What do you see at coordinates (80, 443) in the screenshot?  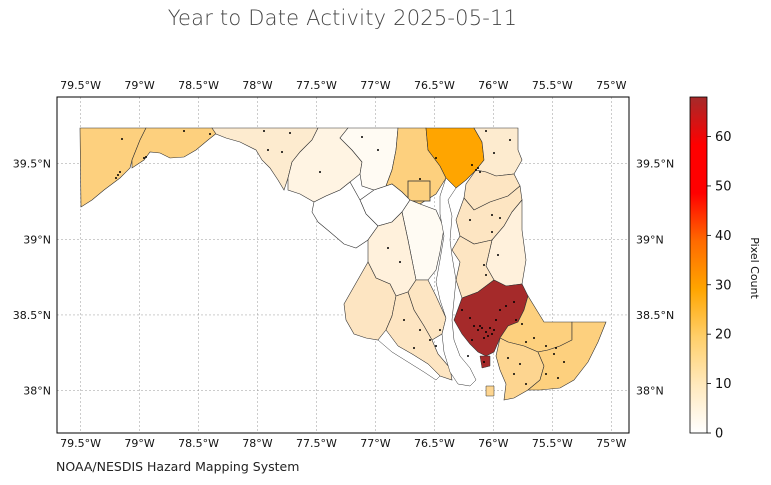 I see `lon-tick-label-bottom: 79.5°W` at bounding box center [80, 443].